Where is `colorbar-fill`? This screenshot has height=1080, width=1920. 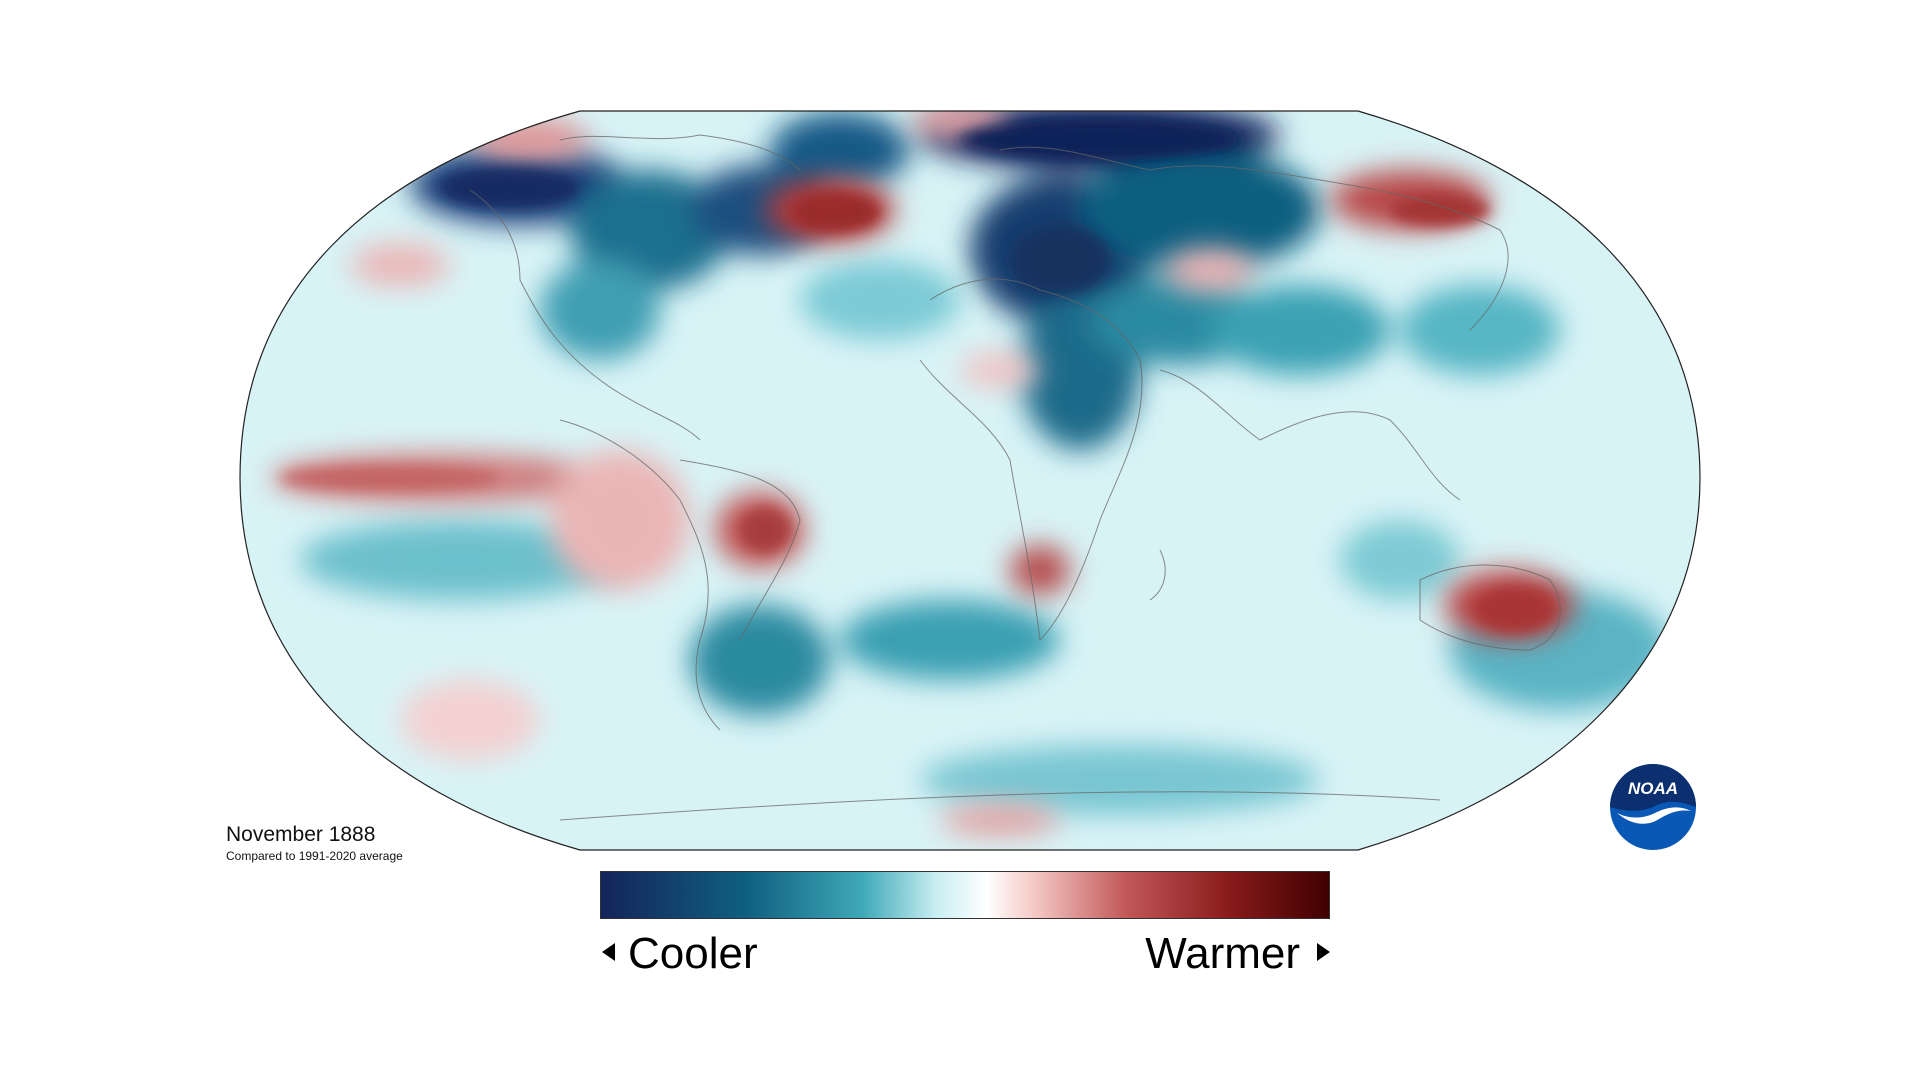
colorbar-fill is located at coordinates (965, 895).